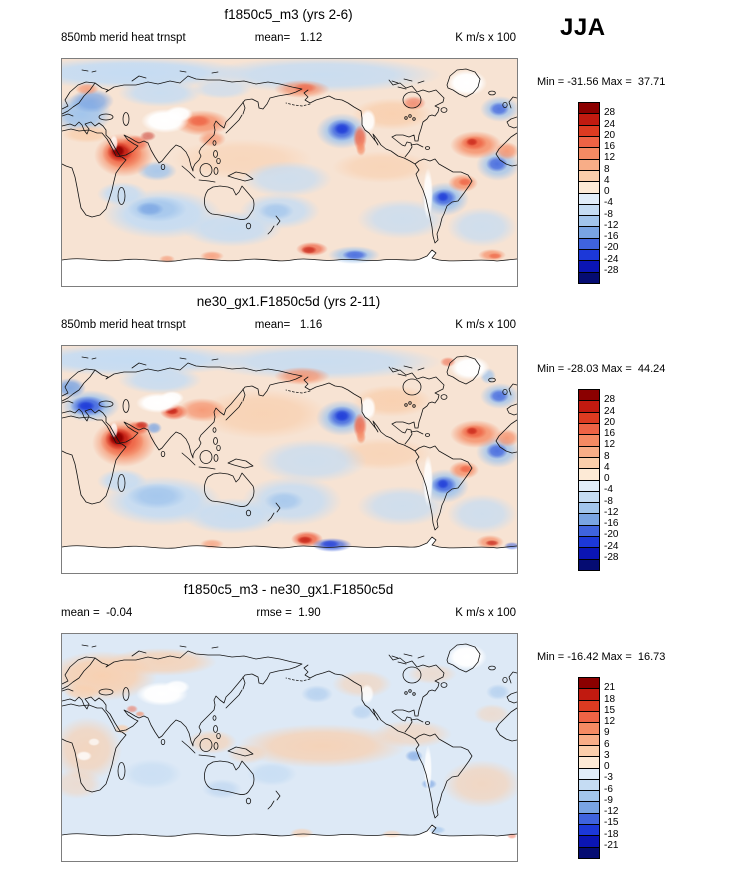 The image size is (733, 872). Describe the element at coordinates (610, 688) in the screenshot. I see `colorbar-tick-label: 21` at that location.